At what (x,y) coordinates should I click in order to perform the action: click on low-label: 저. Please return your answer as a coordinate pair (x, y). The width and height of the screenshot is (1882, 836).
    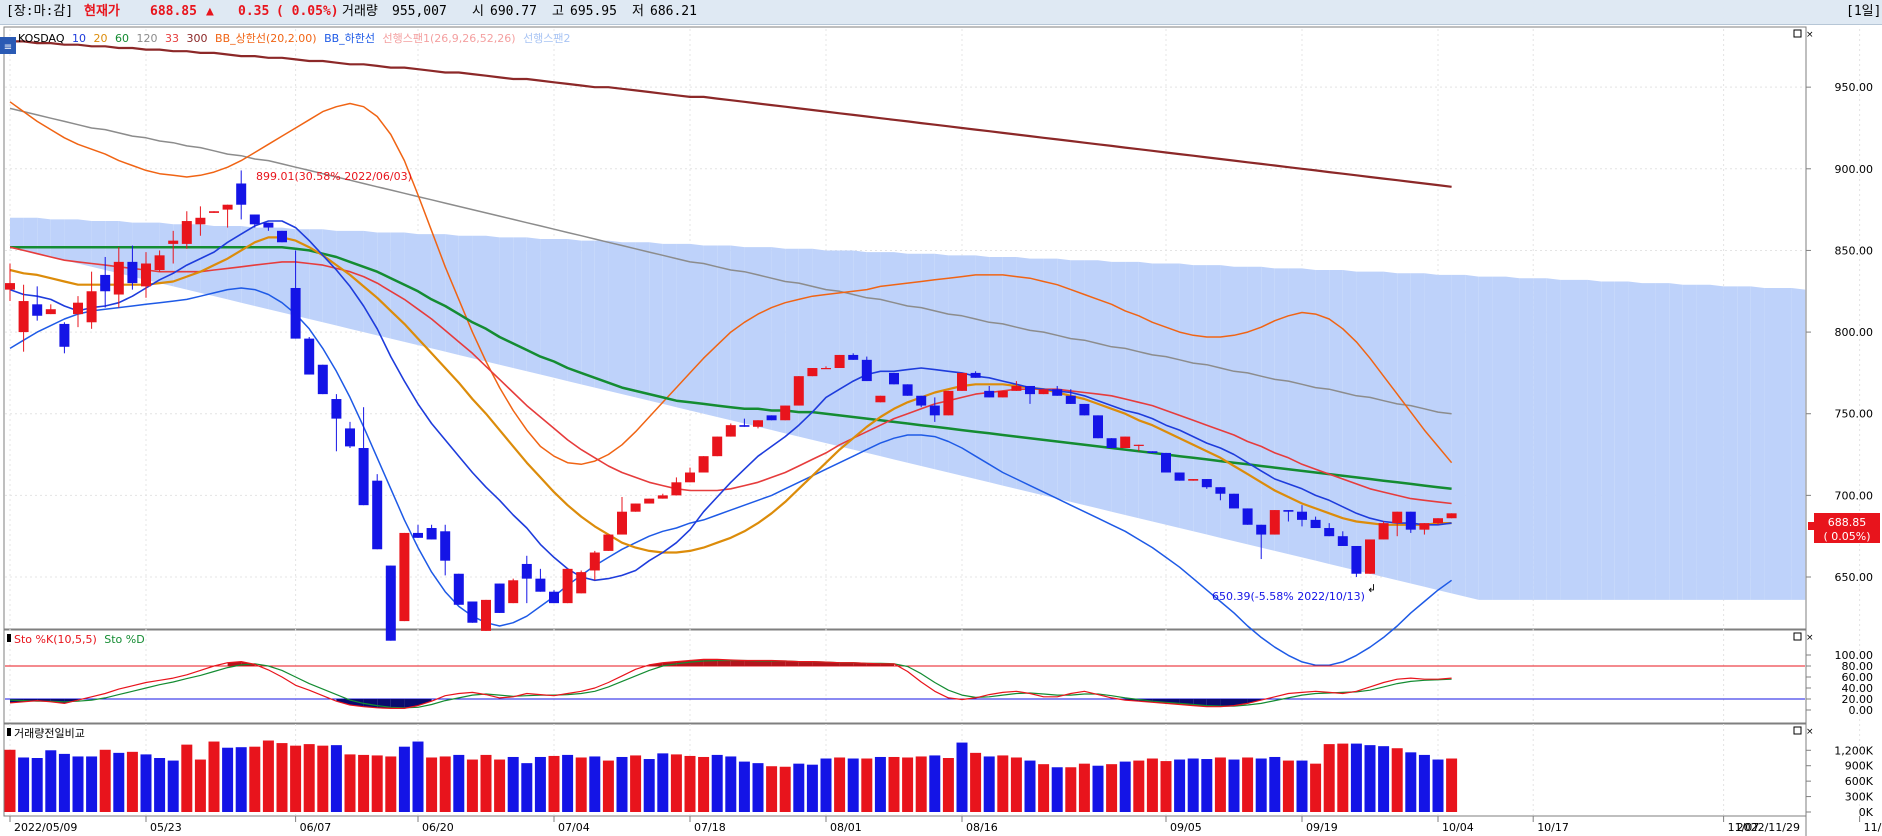
    Looking at the image, I should click on (638, 11).